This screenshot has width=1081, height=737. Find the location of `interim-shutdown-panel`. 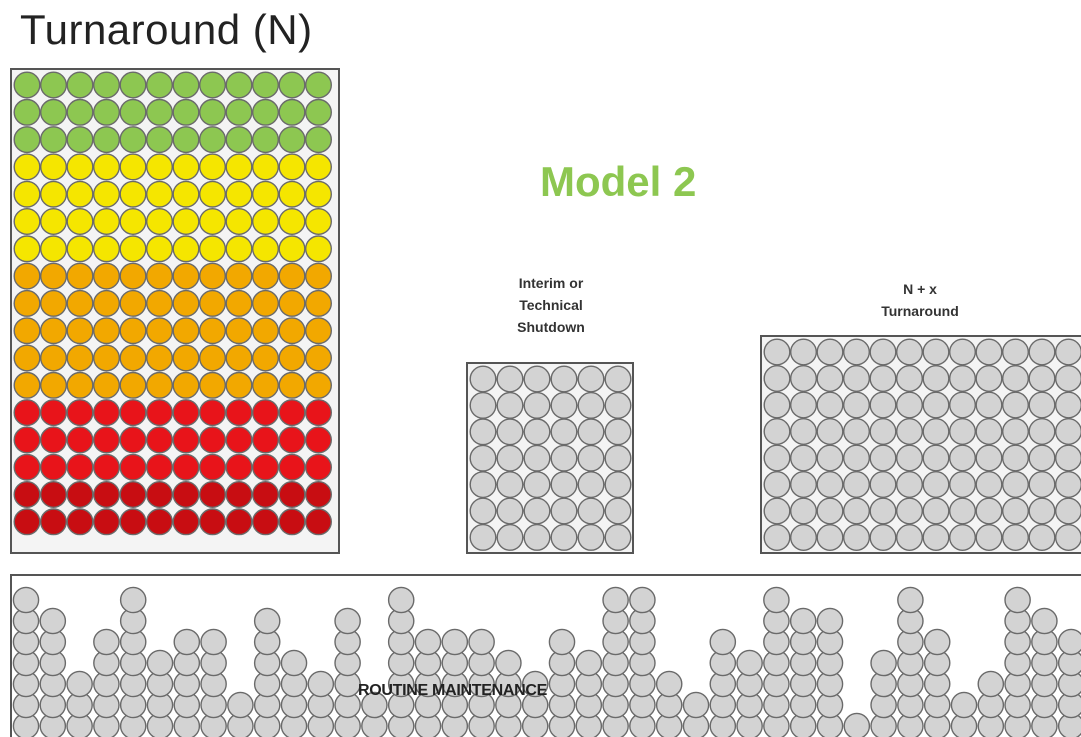

interim-shutdown-panel is located at coordinates (550, 458).